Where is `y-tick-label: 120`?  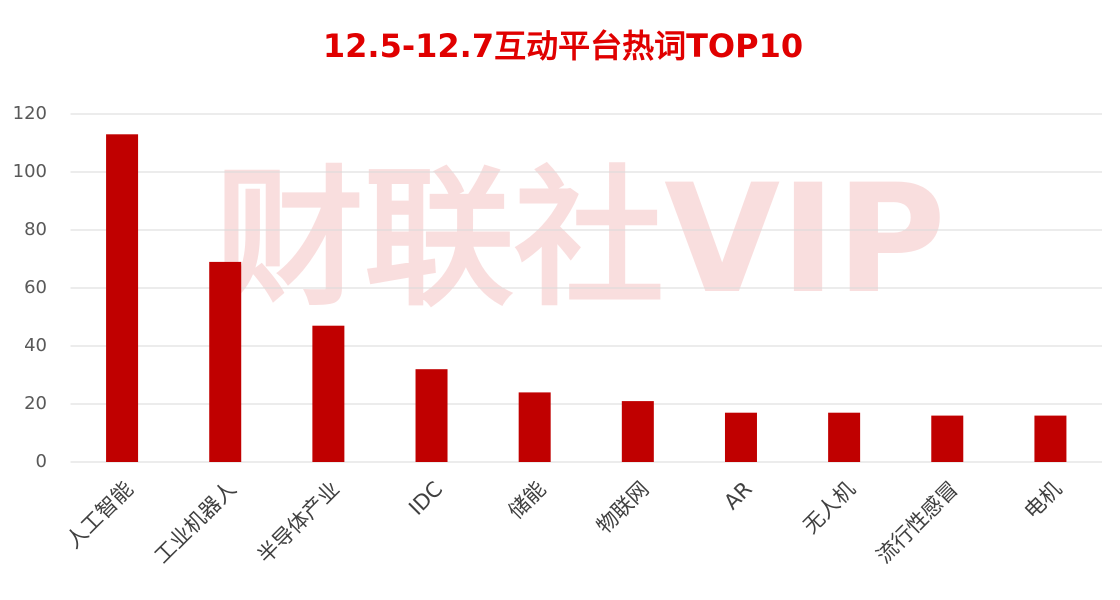
y-tick-label: 120 is located at coordinates (30, 113).